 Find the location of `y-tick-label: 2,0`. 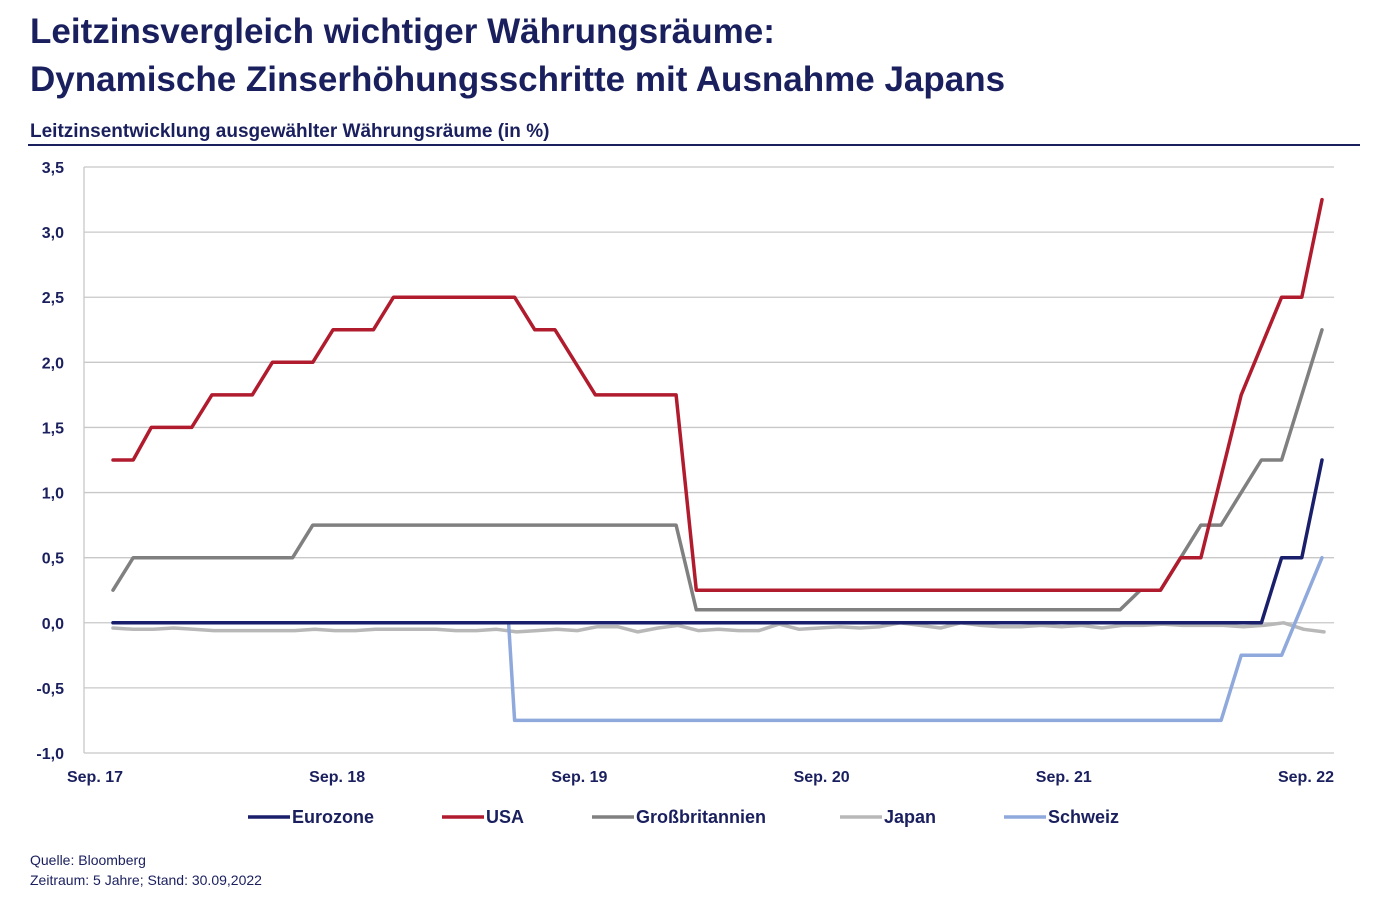

y-tick-label: 2,0 is located at coordinates (53, 363).